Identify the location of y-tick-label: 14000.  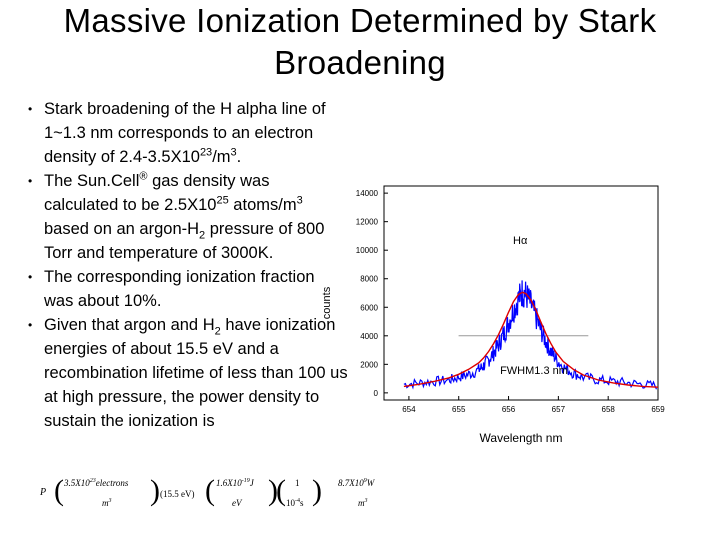
(367, 193).